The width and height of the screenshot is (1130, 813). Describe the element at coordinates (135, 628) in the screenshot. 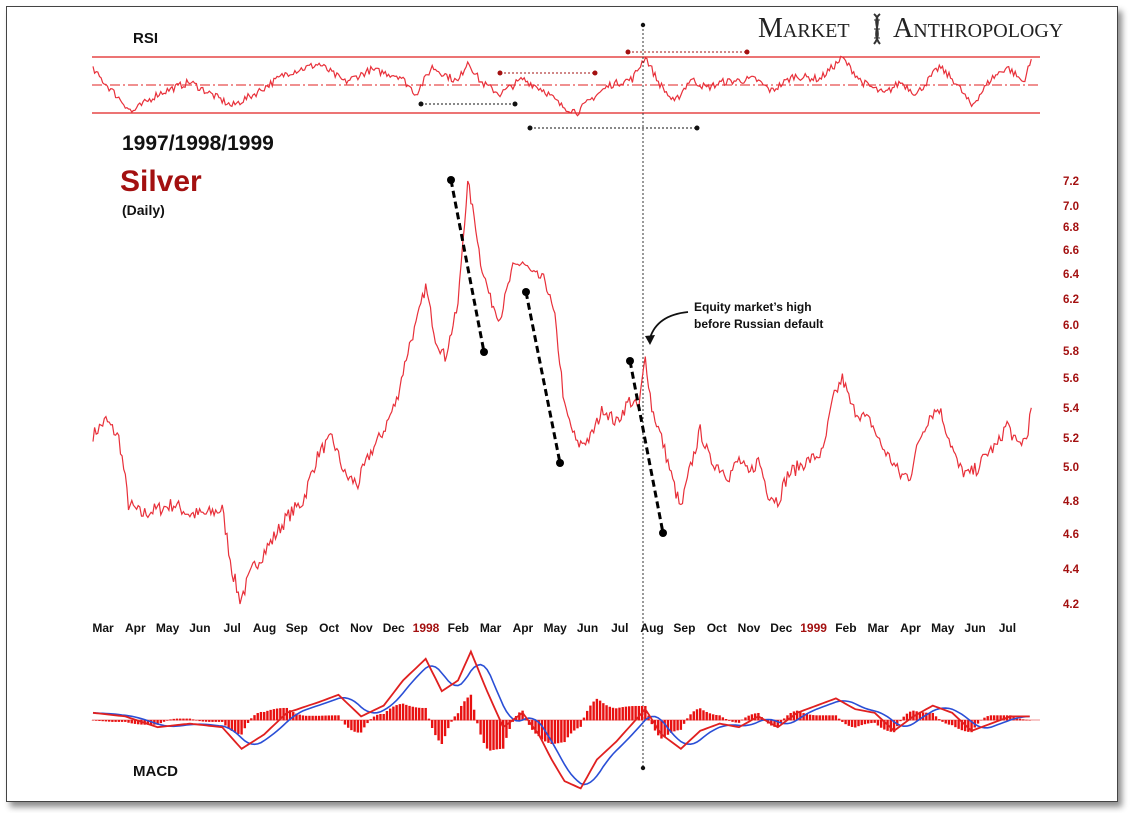

I see `x-tick-label: Apr` at that location.